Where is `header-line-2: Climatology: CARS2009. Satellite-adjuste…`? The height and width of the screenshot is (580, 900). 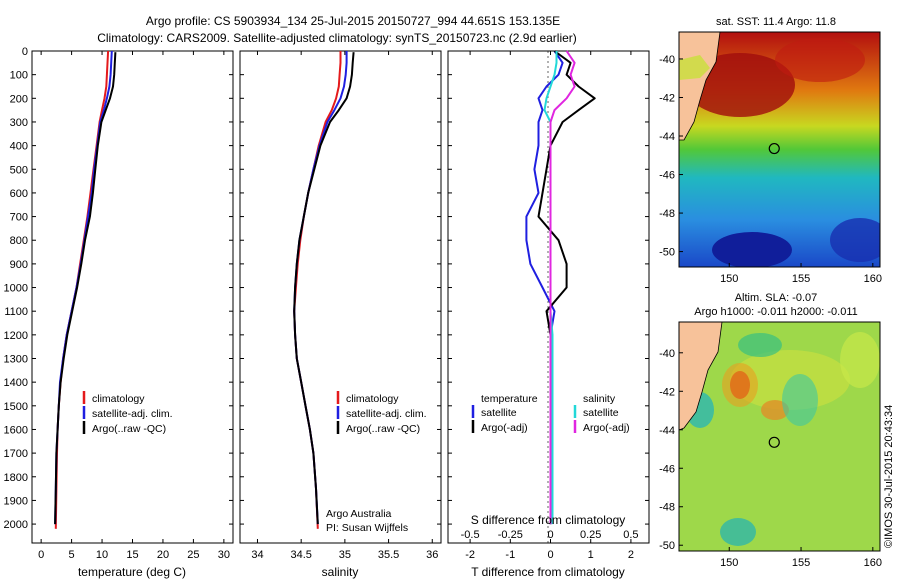 header-line-2: Climatology: CARS2009. Satellite-adjuste… is located at coordinates (337, 38).